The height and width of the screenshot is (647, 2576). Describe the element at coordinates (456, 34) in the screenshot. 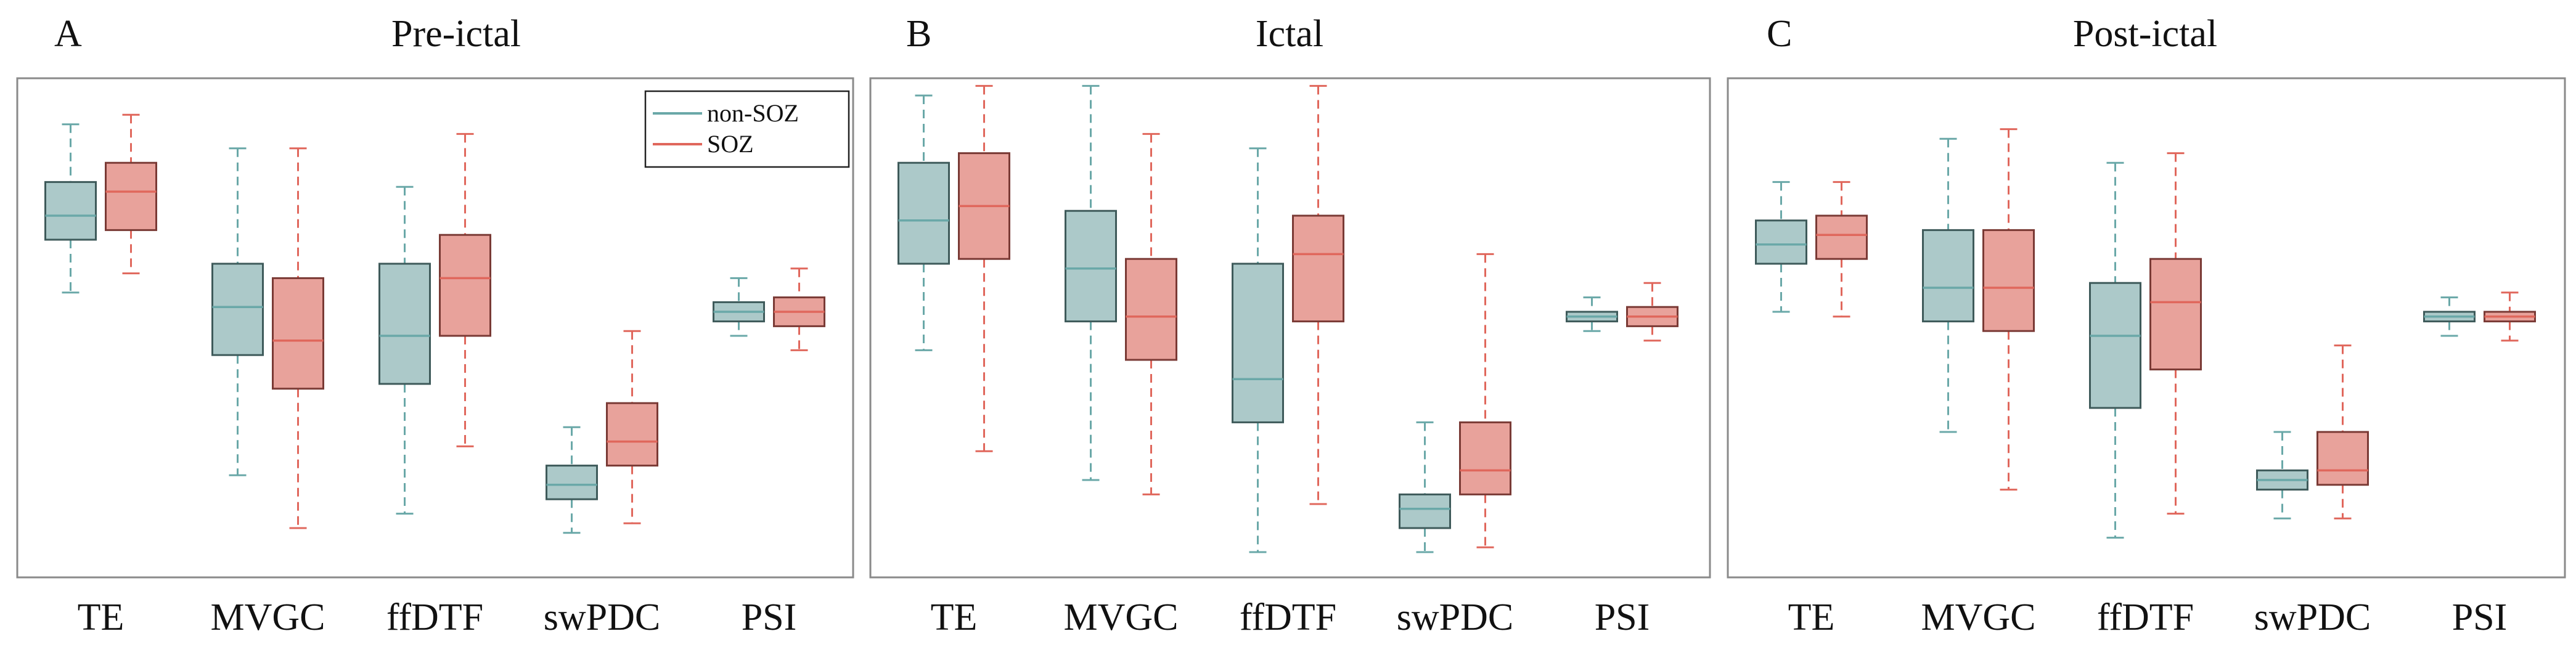

I see `panel-title: Pre-ictal` at that location.